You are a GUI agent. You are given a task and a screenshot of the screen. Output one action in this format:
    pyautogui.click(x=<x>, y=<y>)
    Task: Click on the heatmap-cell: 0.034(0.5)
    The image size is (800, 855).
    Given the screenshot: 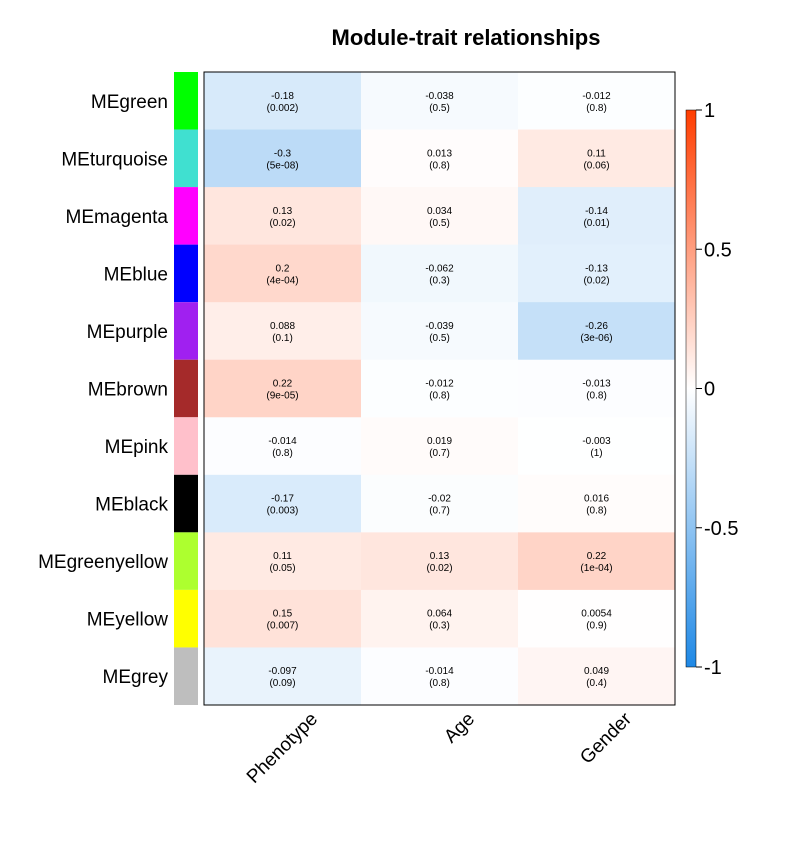 What is the action you would take?
    pyautogui.click(x=440, y=216)
    